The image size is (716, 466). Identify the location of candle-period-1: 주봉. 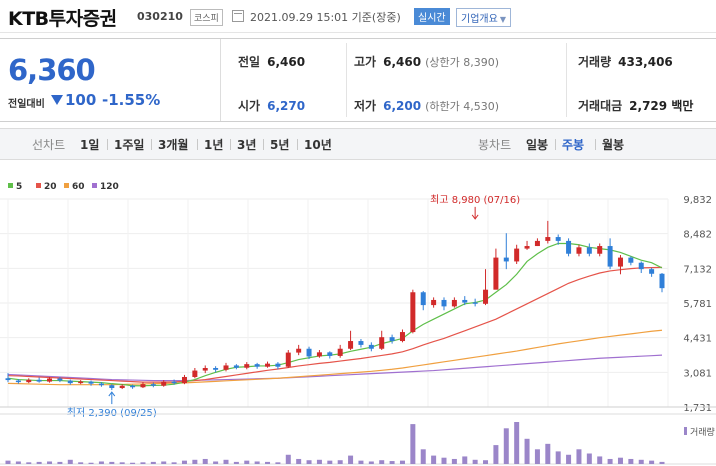
(573, 145).